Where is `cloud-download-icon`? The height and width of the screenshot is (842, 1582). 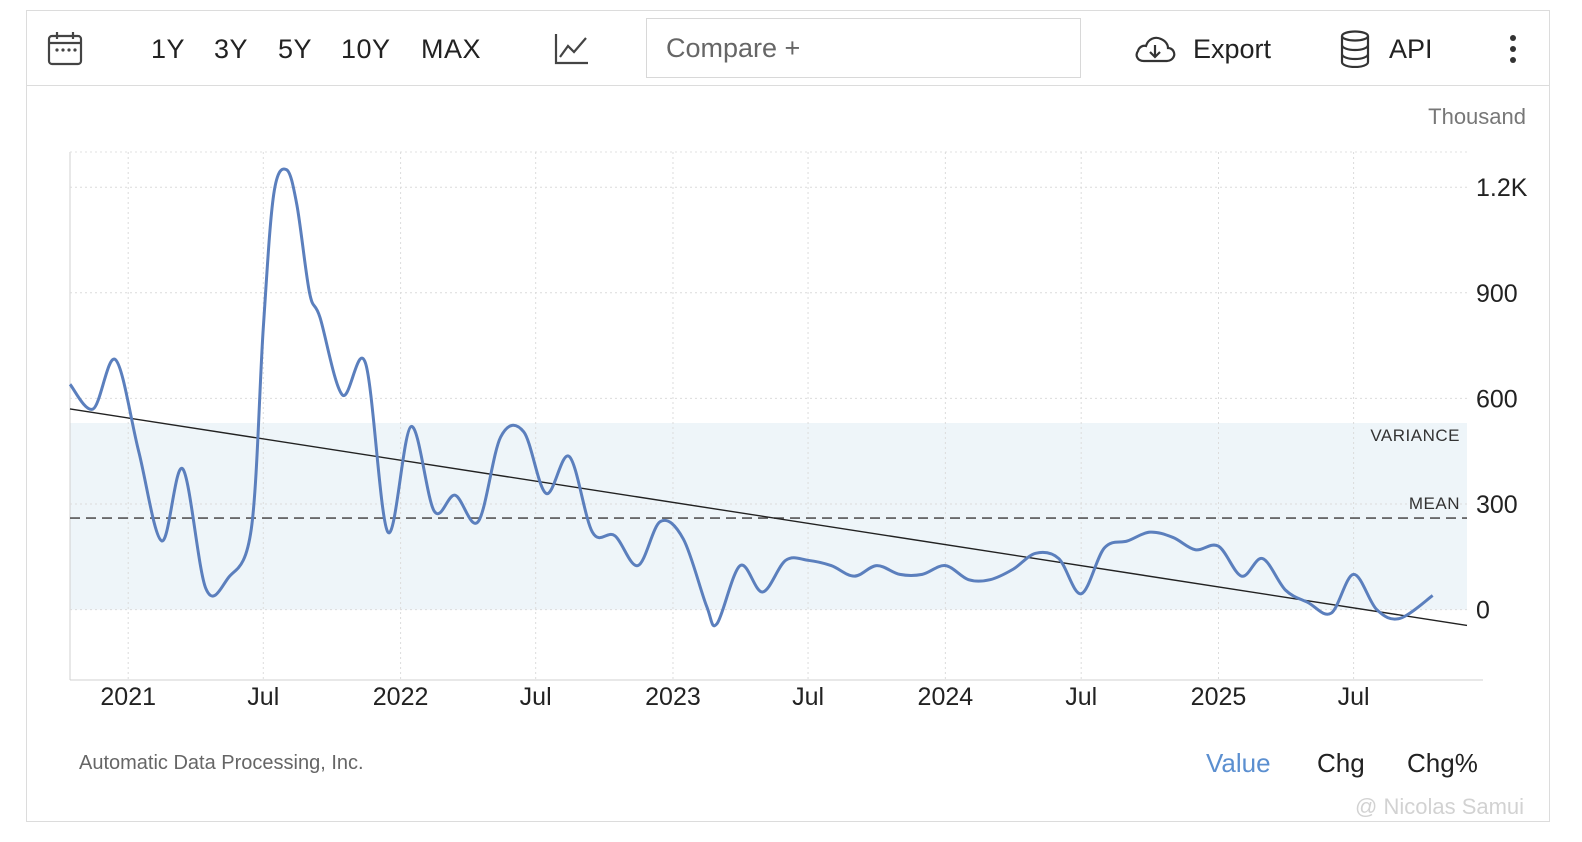
cloud-download-icon is located at coordinates (1155, 49).